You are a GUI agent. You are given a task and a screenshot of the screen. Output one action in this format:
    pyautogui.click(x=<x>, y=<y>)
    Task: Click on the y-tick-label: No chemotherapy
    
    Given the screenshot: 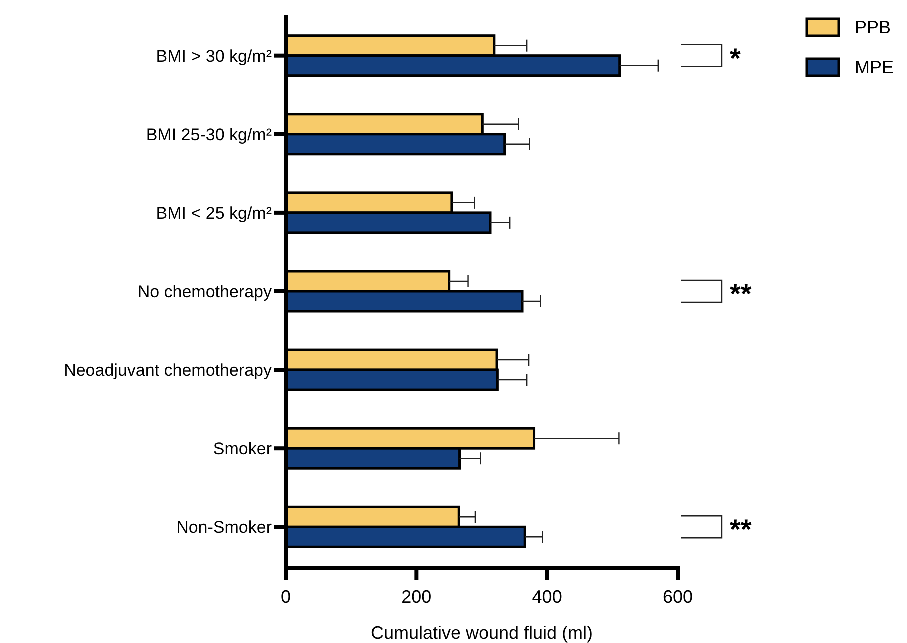 What is the action you would take?
    pyautogui.click(x=205, y=292)
    